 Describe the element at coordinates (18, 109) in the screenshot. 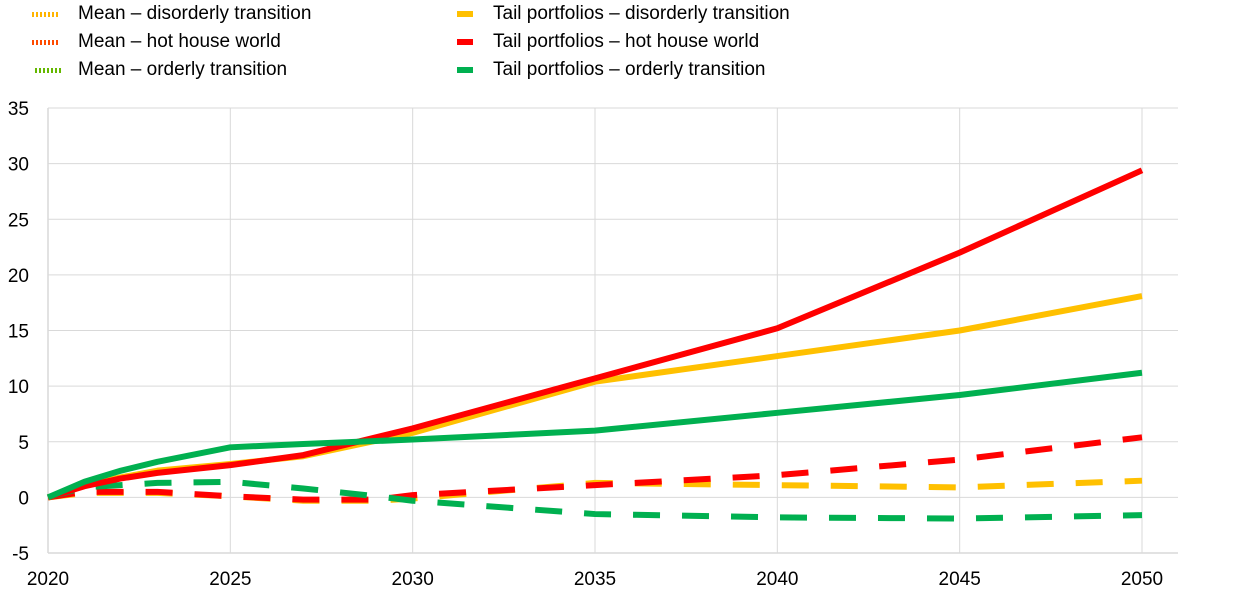

I see `y-tick-label: 35` at that location.